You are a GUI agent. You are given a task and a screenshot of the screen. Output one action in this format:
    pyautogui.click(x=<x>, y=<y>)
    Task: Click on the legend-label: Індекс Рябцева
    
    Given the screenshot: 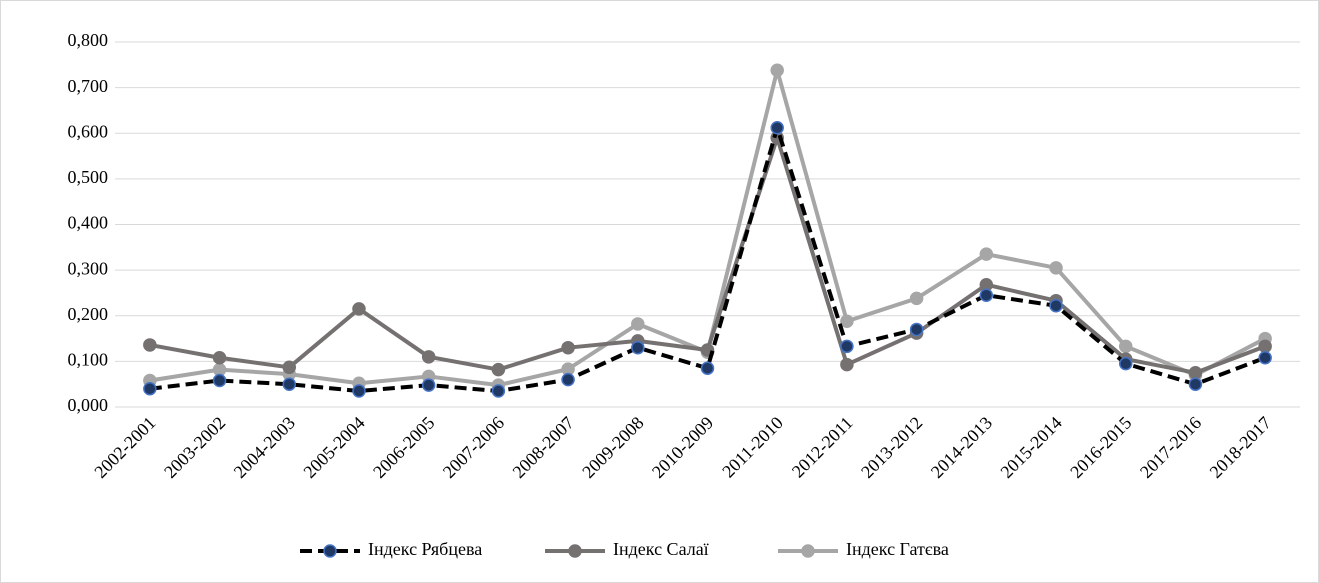 What is the action you would take?
    pyautogui.click(x=425, y=549)
    